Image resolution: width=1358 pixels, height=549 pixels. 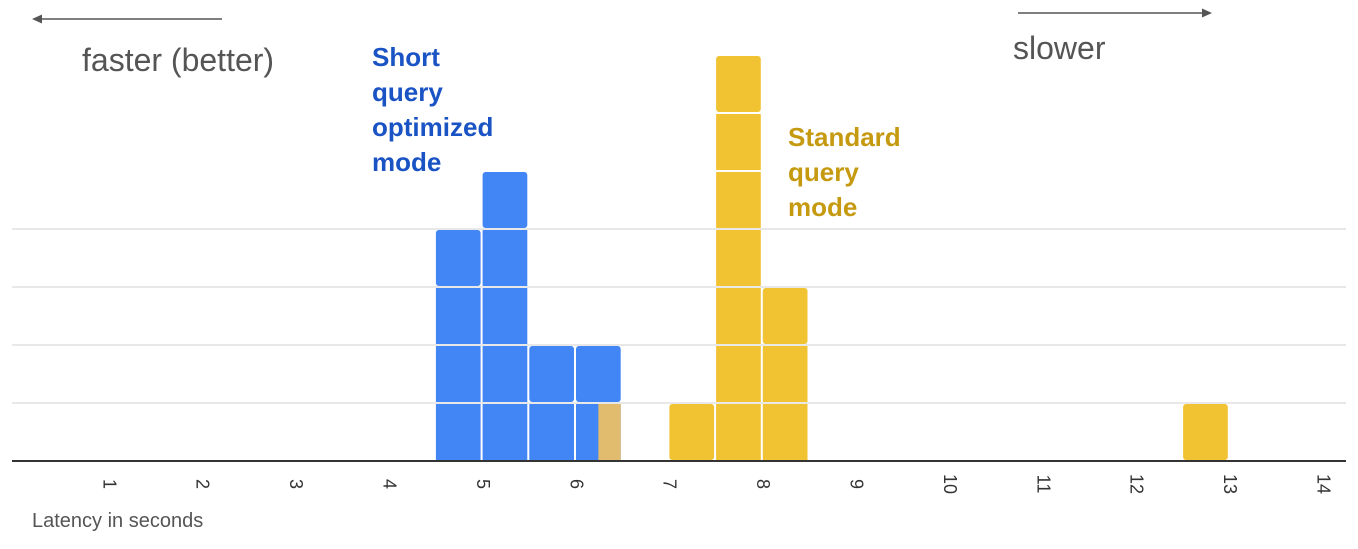 I want to click on x-tick-label: 14, so click(x=1323, y=484).